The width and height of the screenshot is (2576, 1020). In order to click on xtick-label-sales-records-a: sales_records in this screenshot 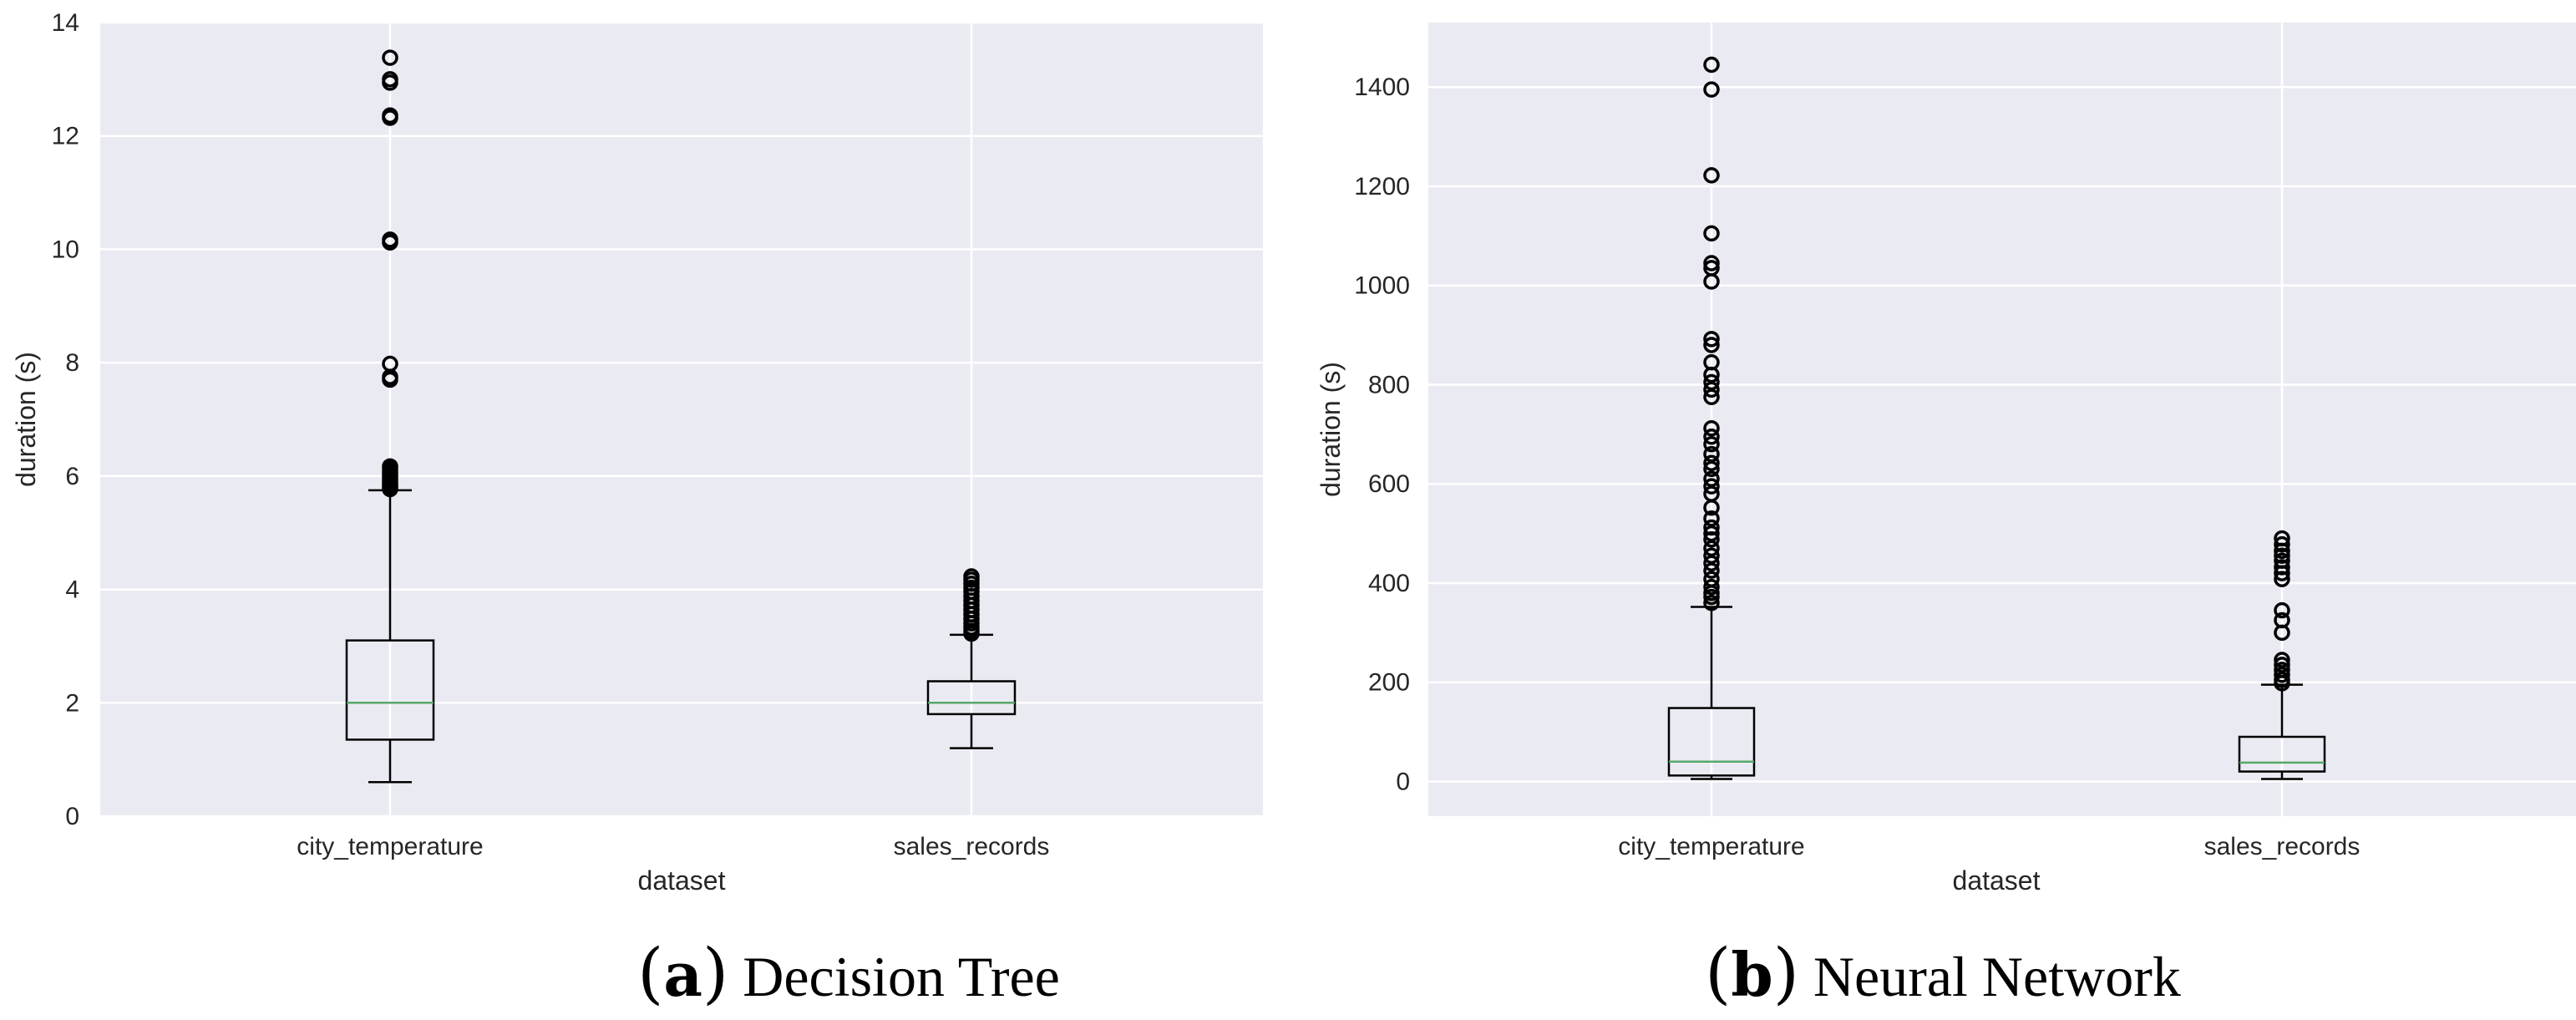, I will do `click(972, 846)`.